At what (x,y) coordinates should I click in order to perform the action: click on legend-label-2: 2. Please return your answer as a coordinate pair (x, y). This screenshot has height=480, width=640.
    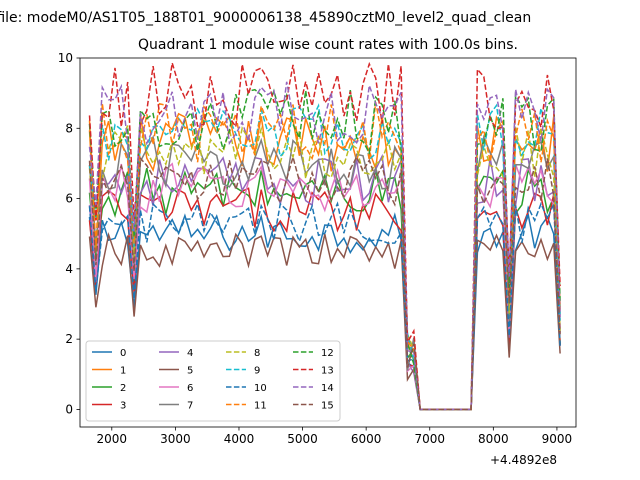
    Looking at the image, I should click on (123, 388).